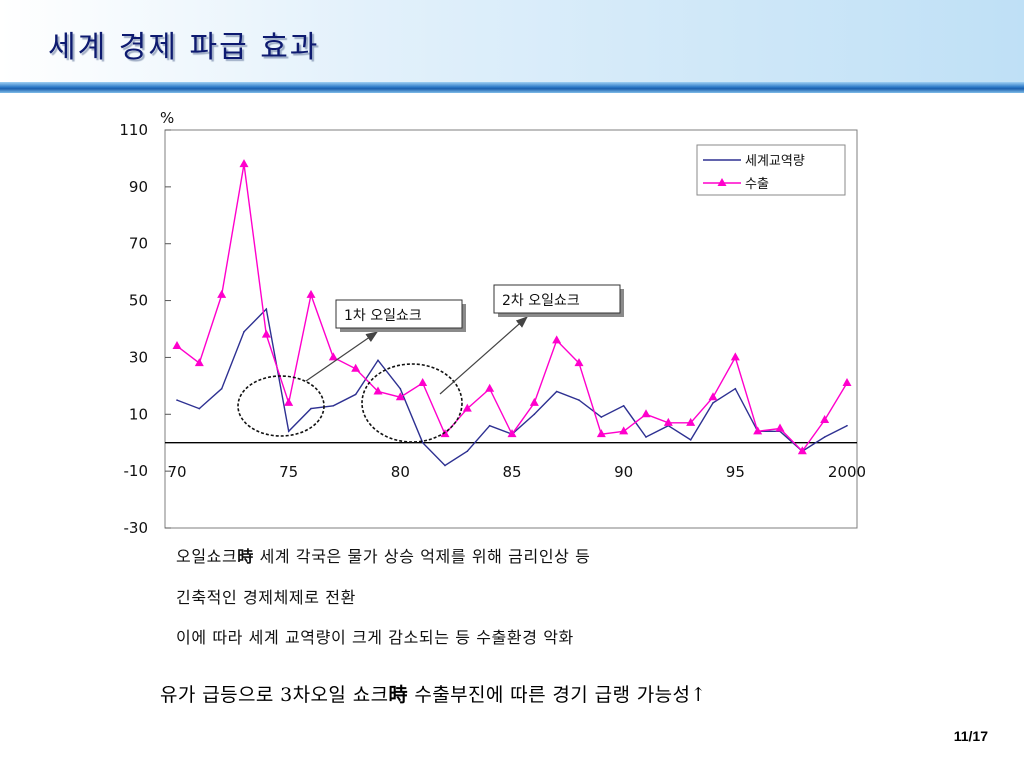 The image size is (1024, 768). Describe the element at coordinates (184, 47) in the screenshot. I see `slide-title: 세계 경제 파급 효과` at that location.